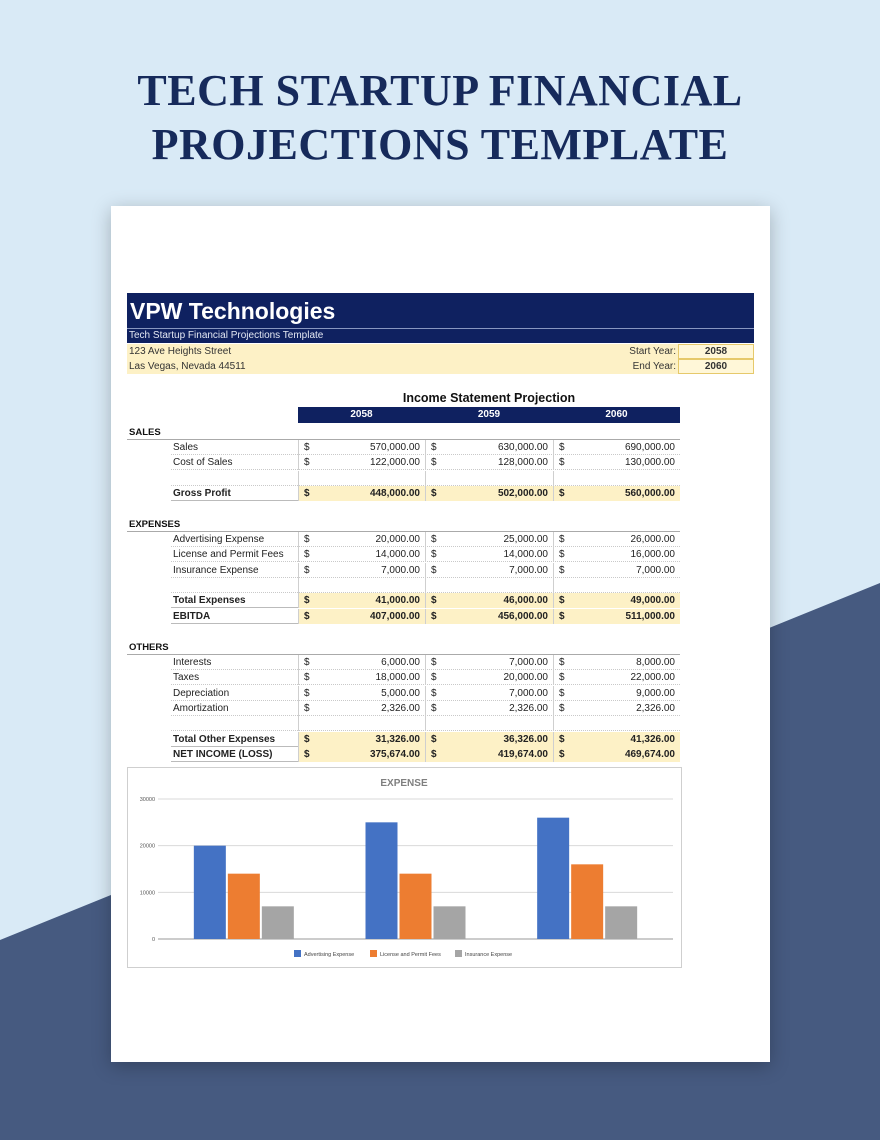 The image size is (880, 1140). What do you see at coordinates (616, 739) in the screenshot?
I see `value-cell: $41,326.00` at bounding box center [616, 739].